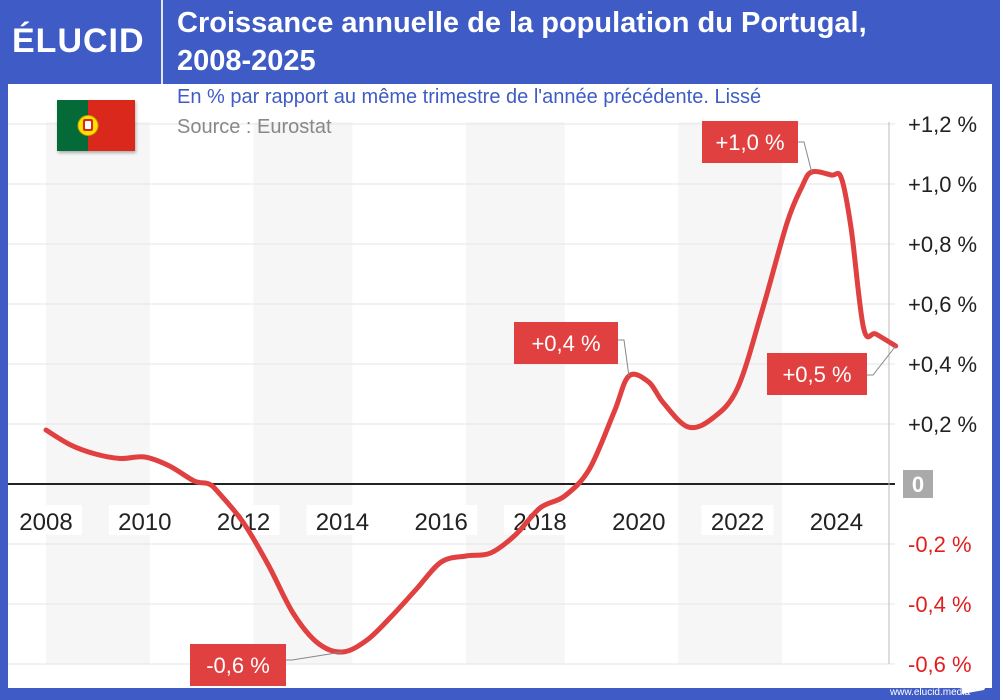  I want to click on x-tick-label: 2018, so click(539, 522).